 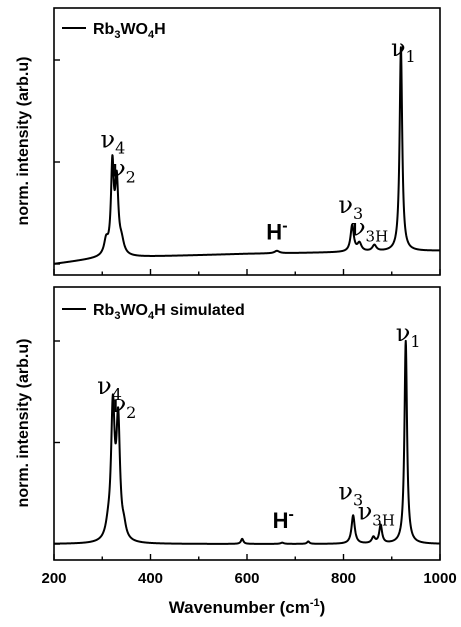 I want to click on x-axis-label: Wavenumber (cm-1), so click(x=247, y=607).